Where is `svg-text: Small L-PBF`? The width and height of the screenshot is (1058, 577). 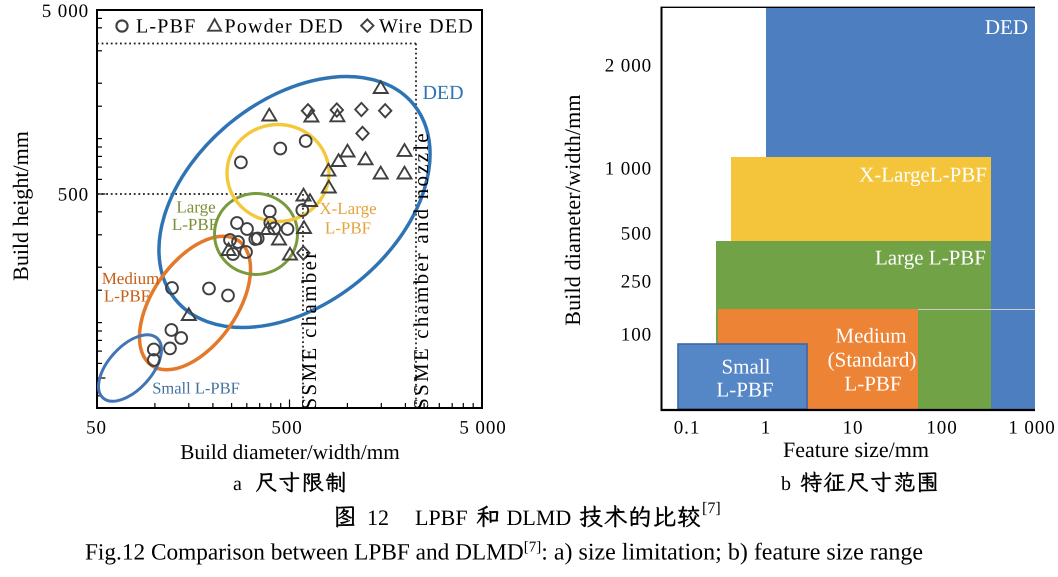 svg-text: Small L-PBF is located at coordinates (196, 388).